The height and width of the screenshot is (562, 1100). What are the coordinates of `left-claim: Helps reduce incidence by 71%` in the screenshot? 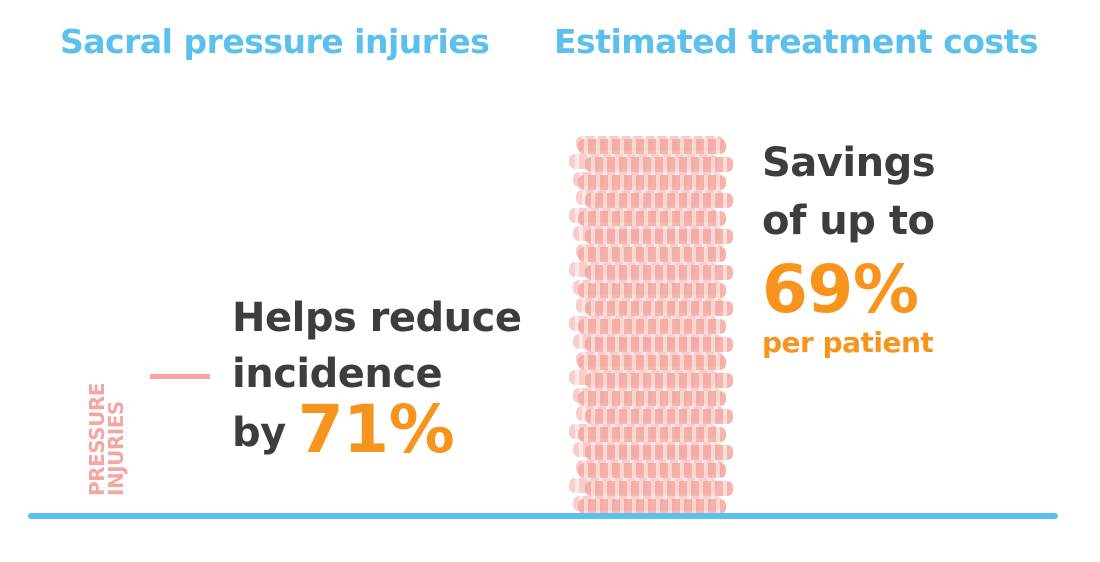 It's located at (377, 376).